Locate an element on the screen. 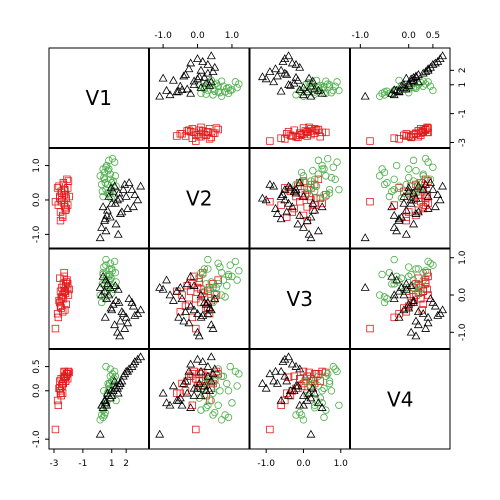  point-square-12-v4-v3 is located at coordinates (318, 374).